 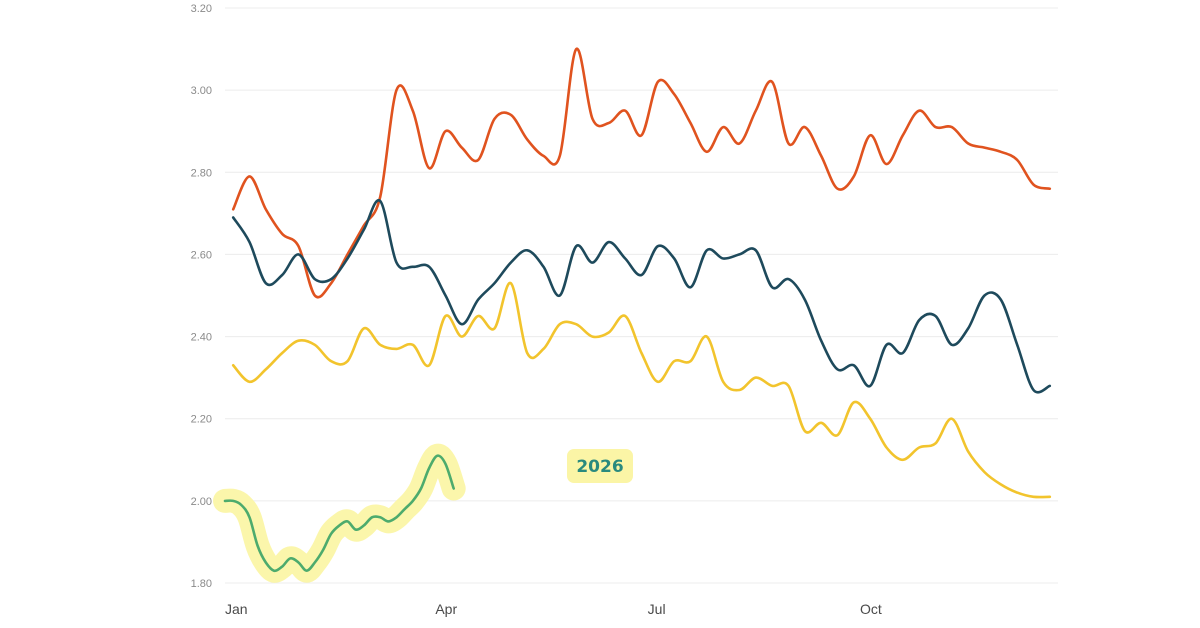 I want to click on y-tick-label: 3.20, so click(x=201, y=9).